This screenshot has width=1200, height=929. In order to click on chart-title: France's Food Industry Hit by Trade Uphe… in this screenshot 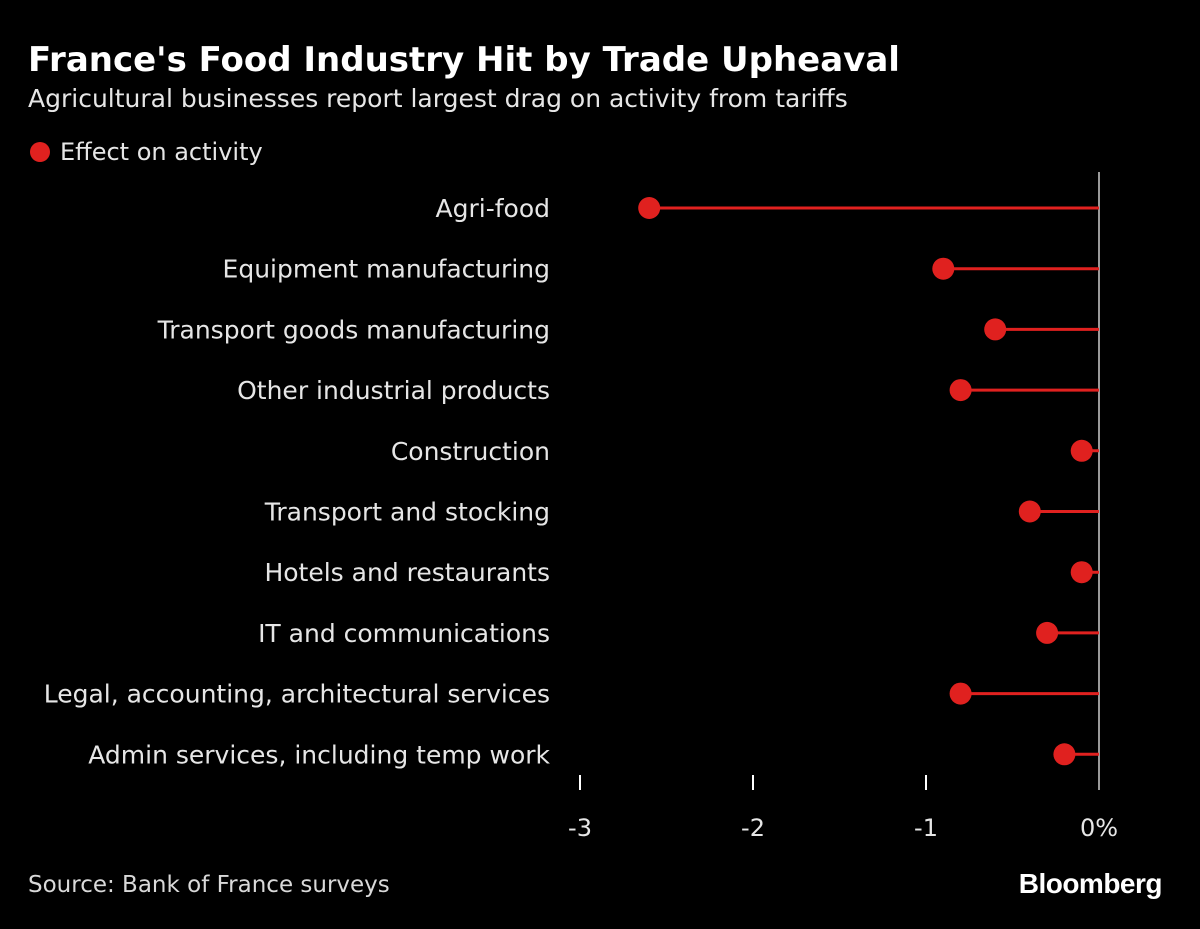, I will do `click(464, 60)`.